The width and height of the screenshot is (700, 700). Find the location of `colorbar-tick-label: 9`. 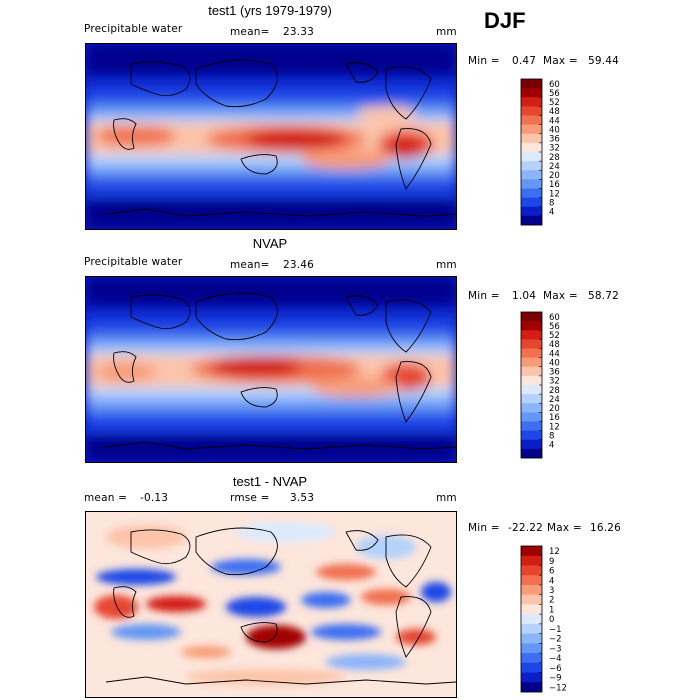

colorbar-tick-label: 9 is located at coordinates (551, 562).